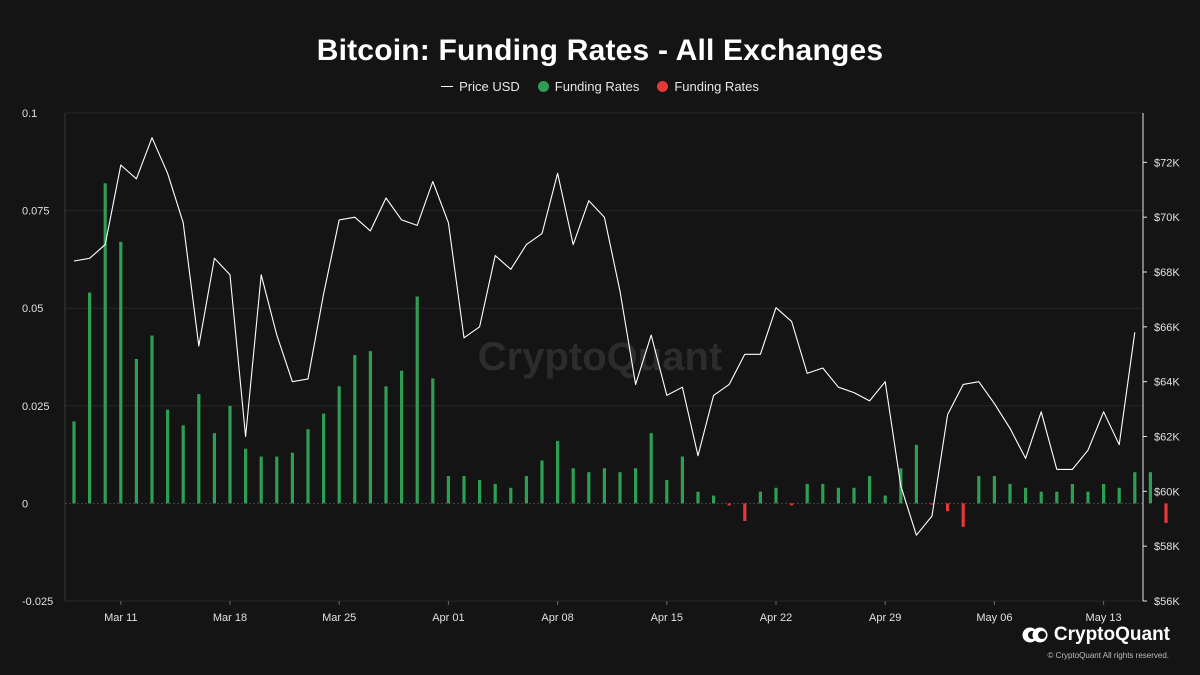  Describe the element at coordinates (600, 50) in the screenshot. I see `chart-title: Bitcoin: Funding Rates - All Exchanges` at that location.